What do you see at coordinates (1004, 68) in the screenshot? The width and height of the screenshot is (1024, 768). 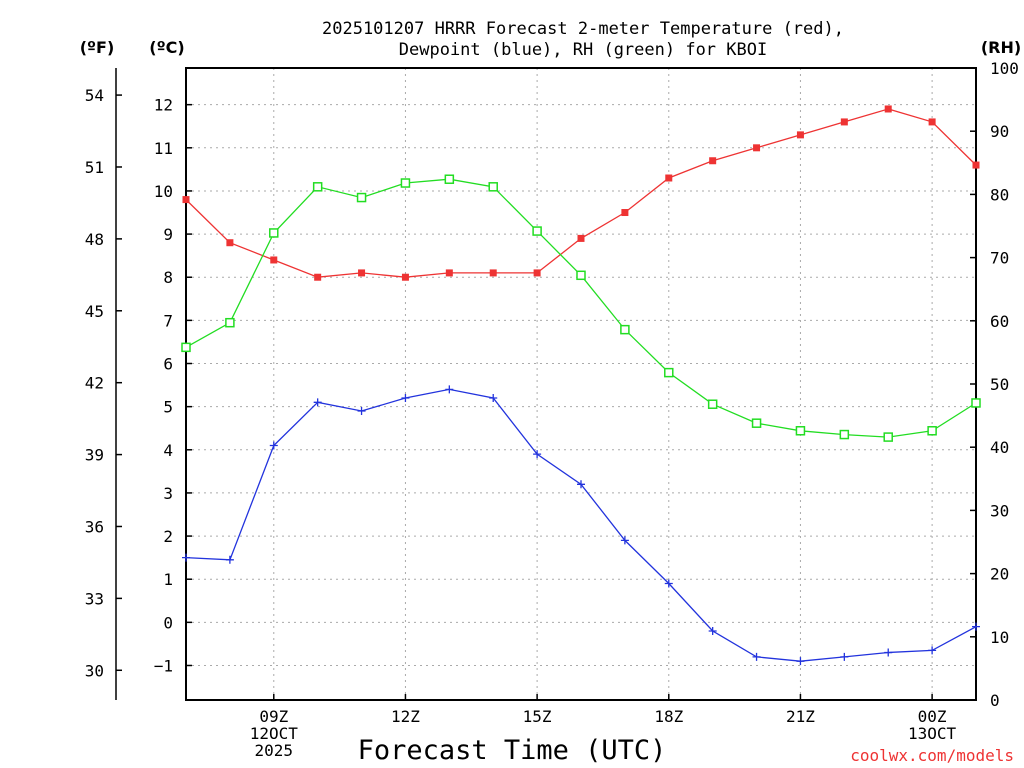 I see `rh-tick-label: 100` at bounding box center [1004, 68].